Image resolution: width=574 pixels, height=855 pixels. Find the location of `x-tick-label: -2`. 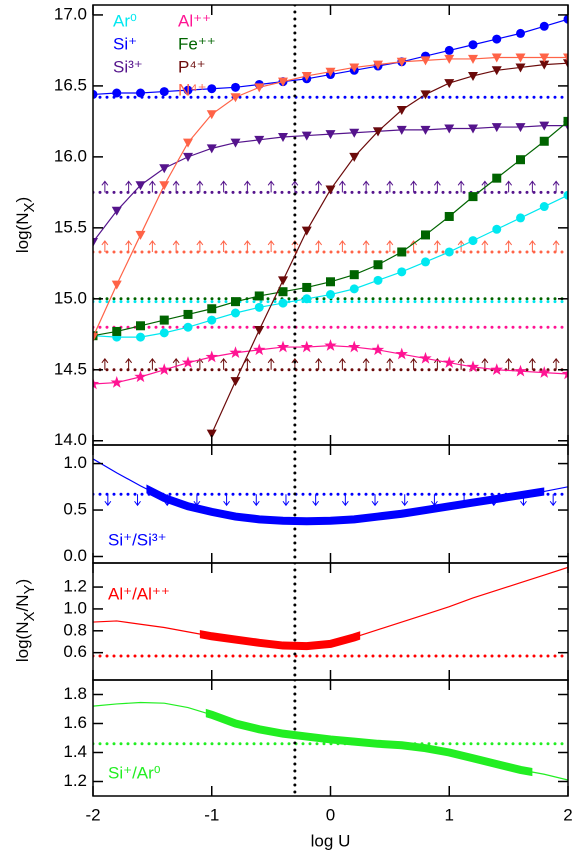

x-tick-label: -2 is located at coordinates (92, 814).